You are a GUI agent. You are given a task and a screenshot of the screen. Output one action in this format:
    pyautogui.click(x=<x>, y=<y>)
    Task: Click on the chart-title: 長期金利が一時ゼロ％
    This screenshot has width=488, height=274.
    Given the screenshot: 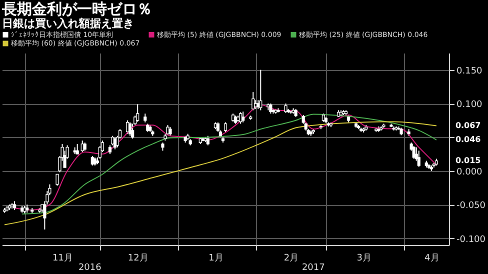 What is the action you would take?
    pyautogui.click(x=76, y=9)
    